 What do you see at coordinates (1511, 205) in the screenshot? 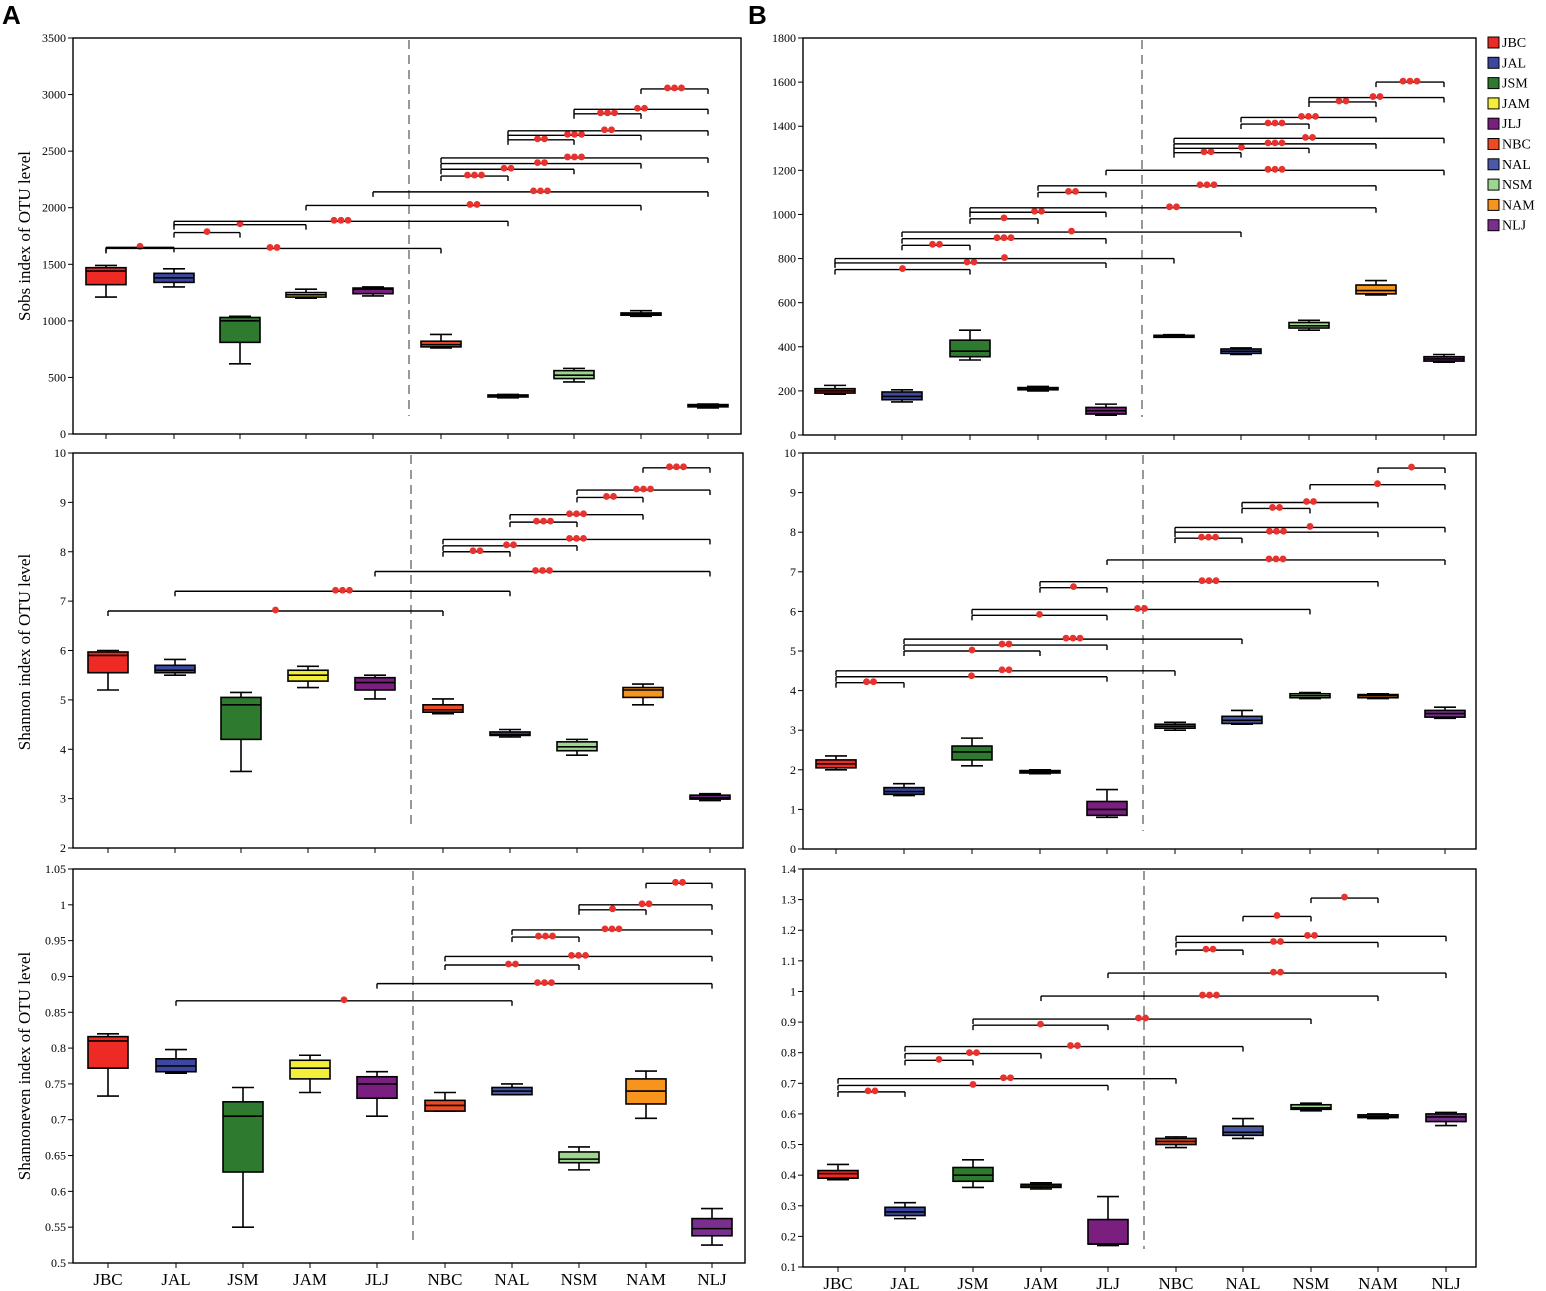
I see `legend-item-nam: NAM` at bounding box center [1511, 205].